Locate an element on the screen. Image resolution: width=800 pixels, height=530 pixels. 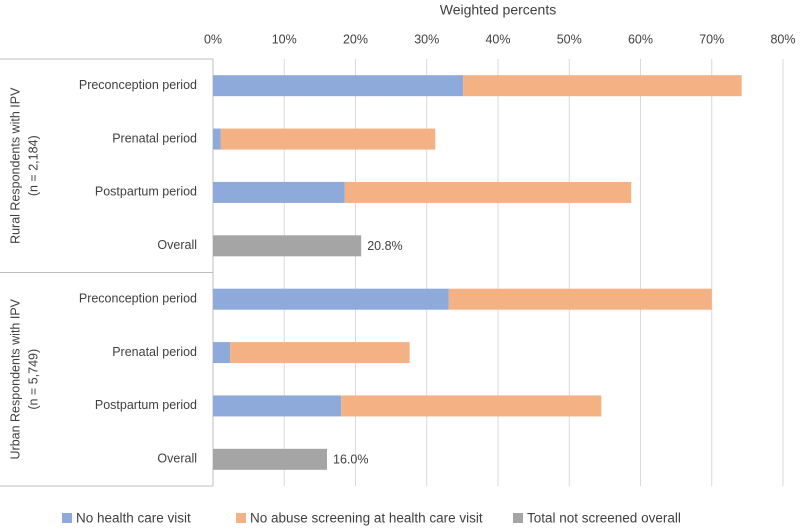
group-note: (n = 5,749) is located at coordinates (33, 379).